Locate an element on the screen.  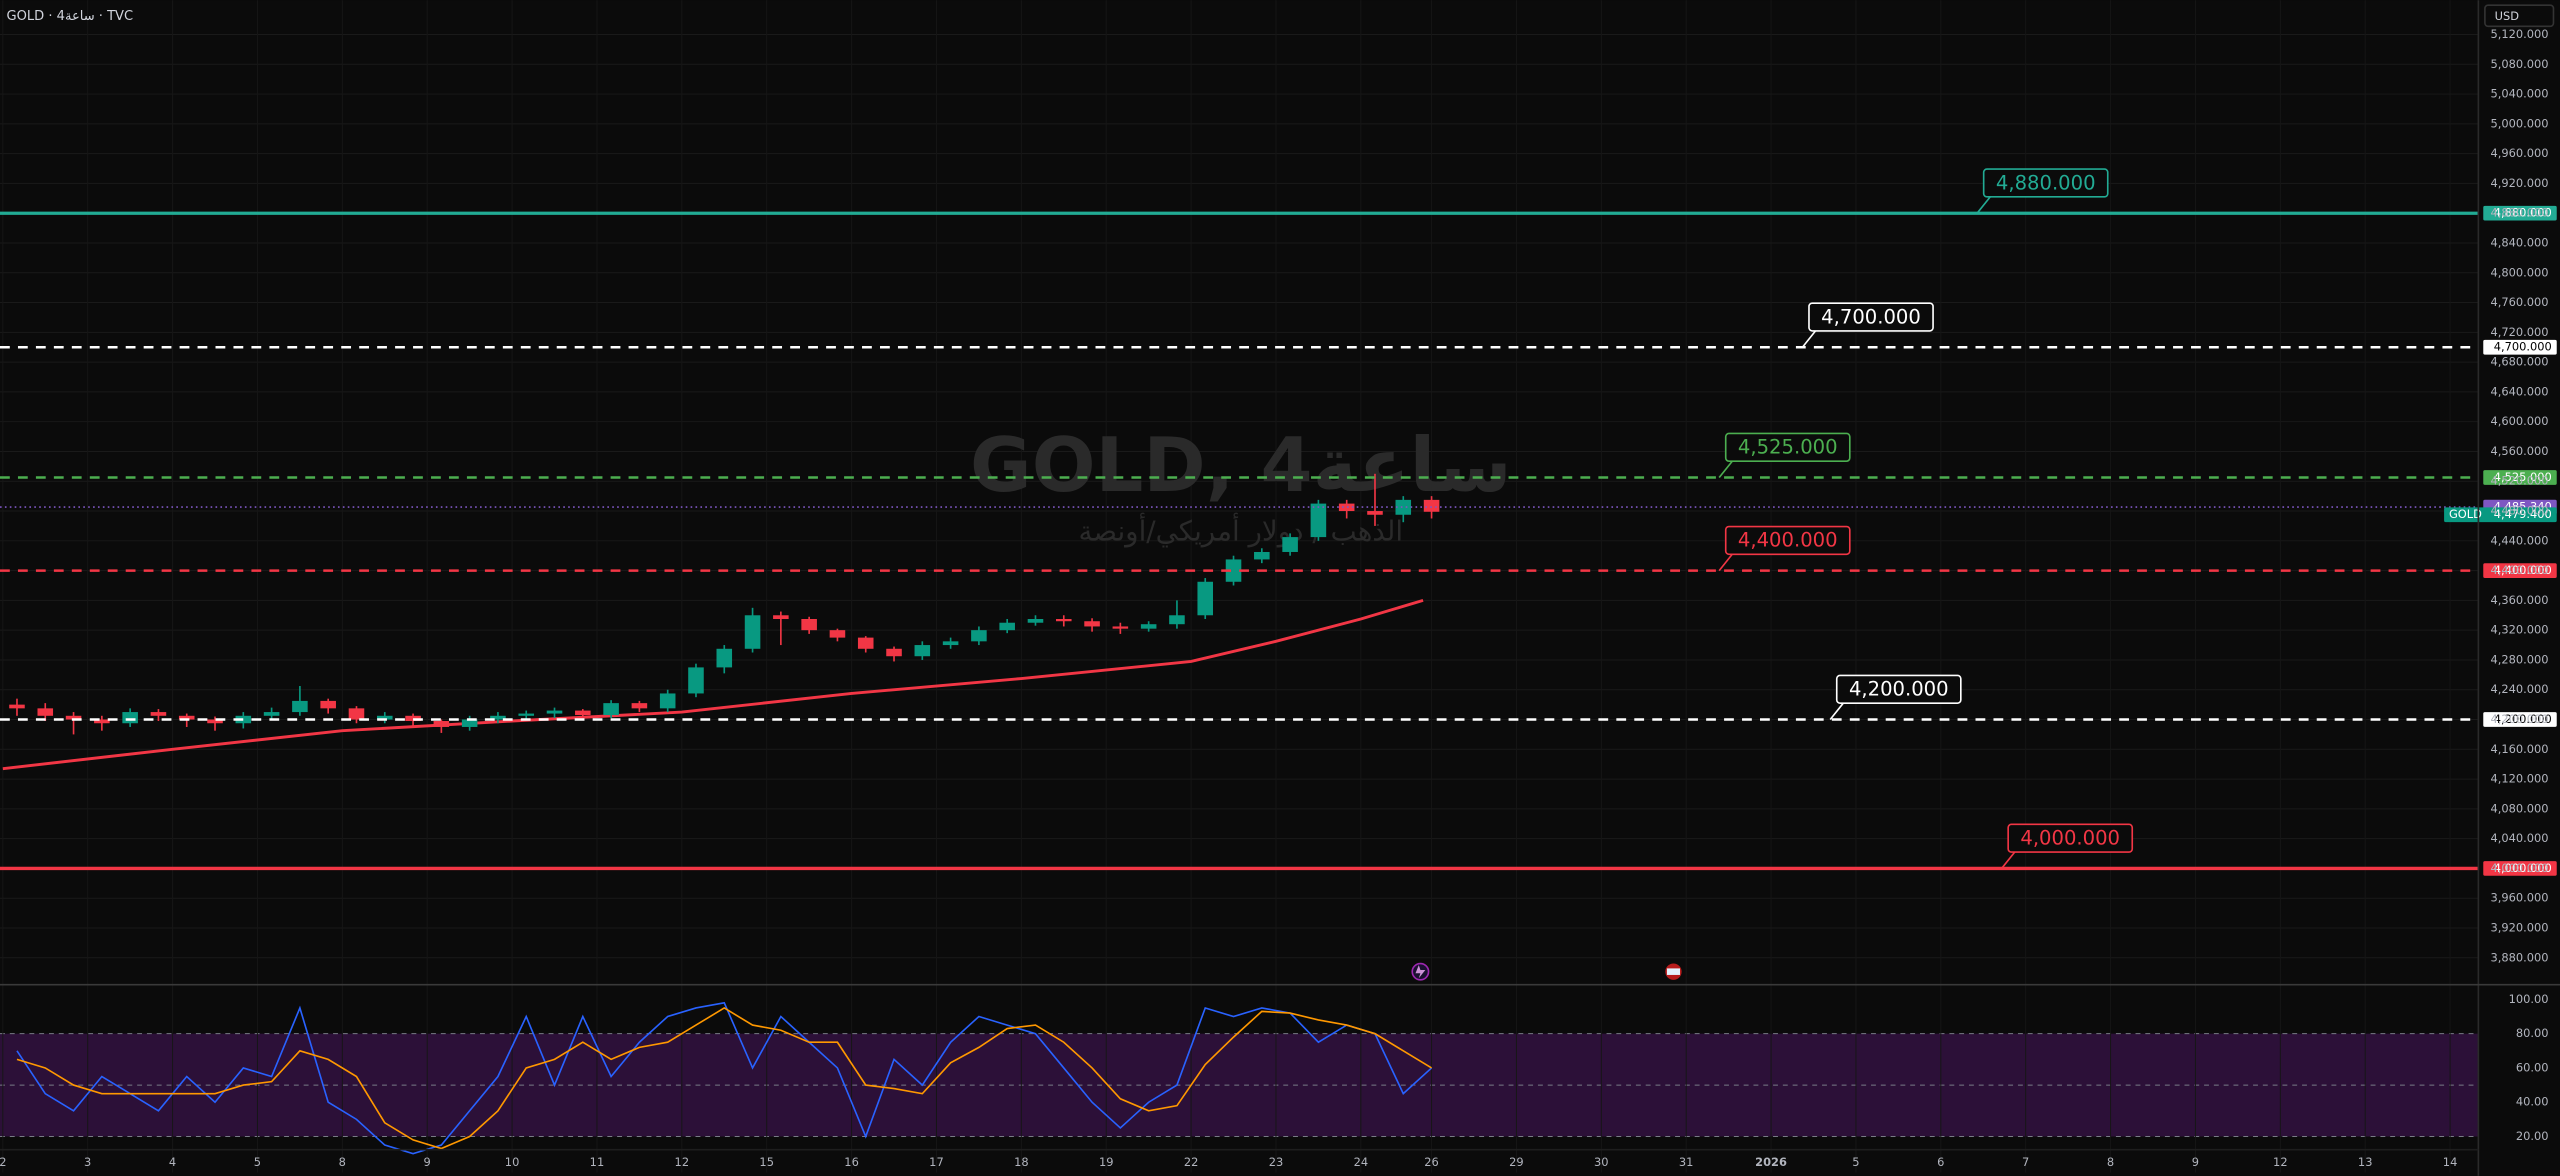
x-tick-label: 8 is located at coordinates (342, 1162).